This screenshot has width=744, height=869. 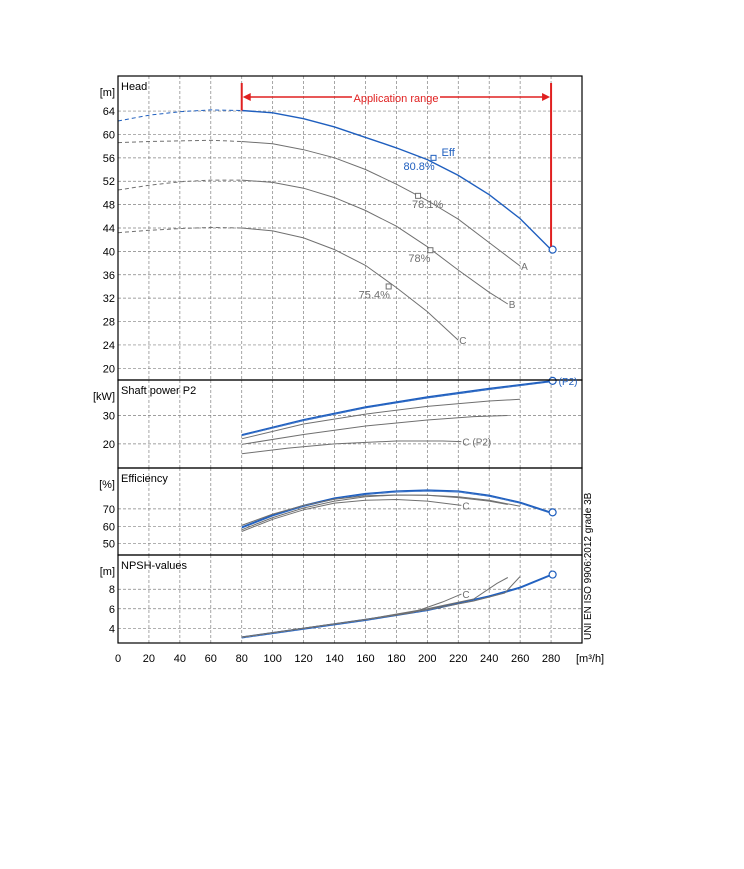 What do you see at coordinates (546, 97) in the screenshot?
I see `range-arrowhead-right` at bounding box center [546, 97].